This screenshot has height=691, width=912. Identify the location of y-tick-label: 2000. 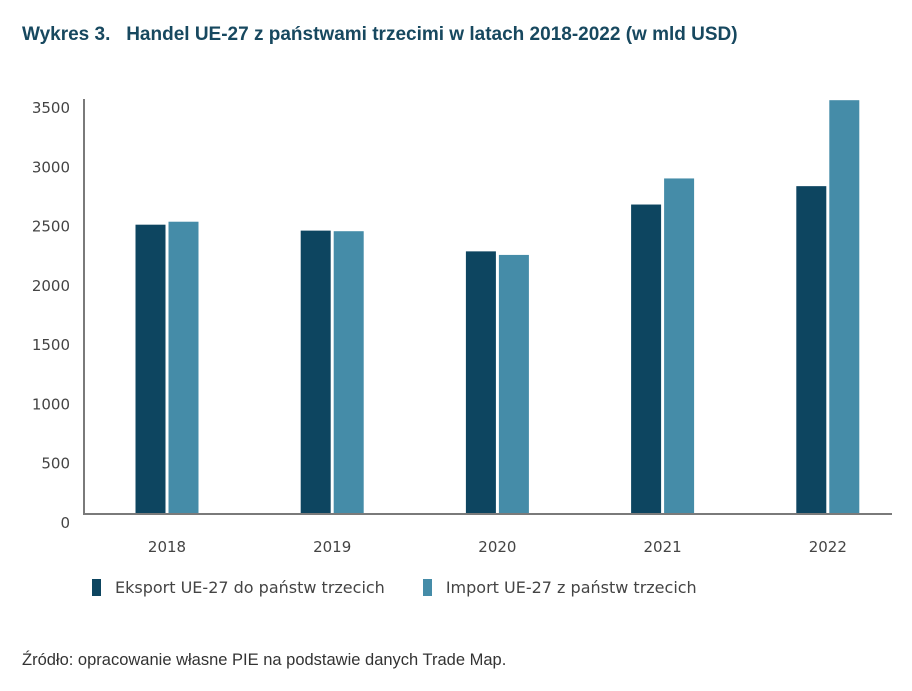
(51, 286).